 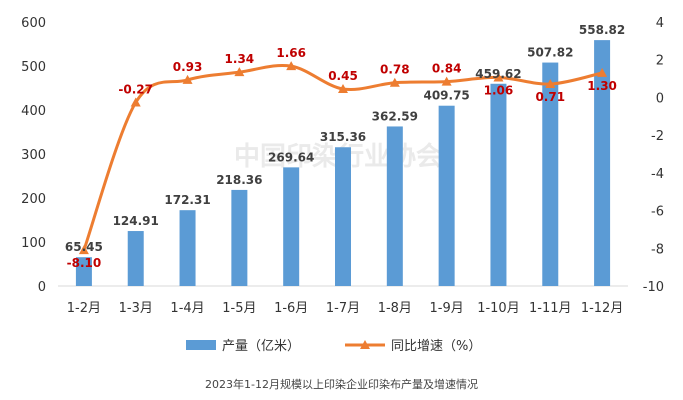 I want to click on bar-value-label: 65.45, so click(x=84, y=247).